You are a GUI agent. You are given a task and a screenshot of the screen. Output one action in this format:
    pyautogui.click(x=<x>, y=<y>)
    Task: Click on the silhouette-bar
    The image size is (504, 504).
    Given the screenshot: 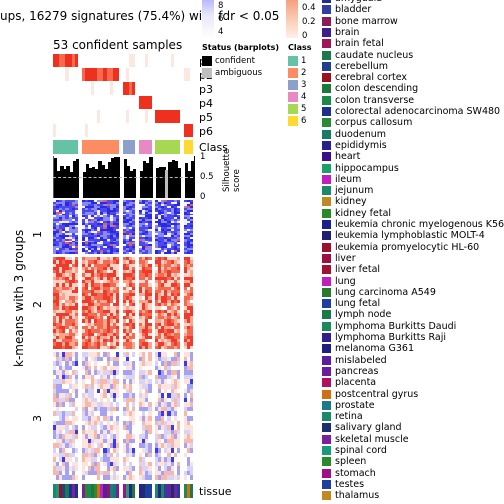 What is the action you would take?
    pyautogui.click(x=192, y=179)
    